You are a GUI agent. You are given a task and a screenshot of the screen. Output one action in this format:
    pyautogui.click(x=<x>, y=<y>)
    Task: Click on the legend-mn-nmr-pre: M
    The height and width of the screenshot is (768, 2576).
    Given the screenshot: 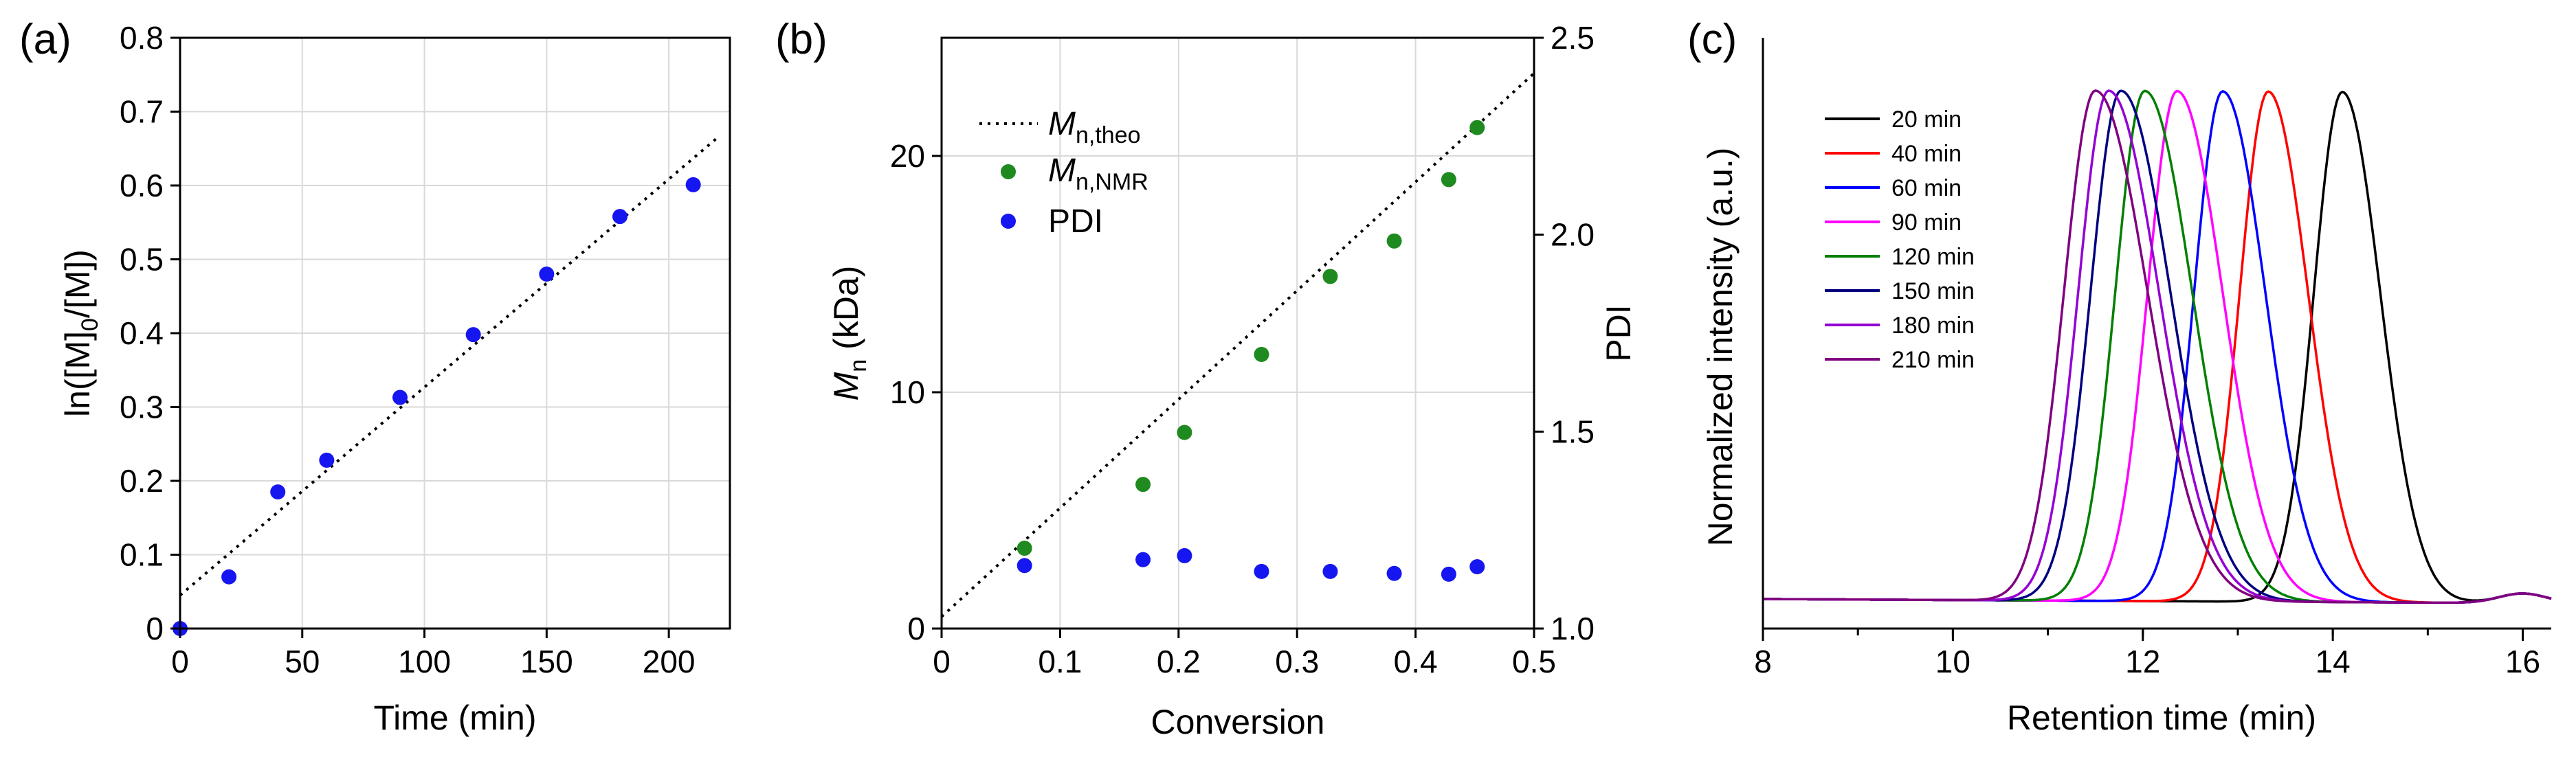 What is the action you would take?
    pyautogui.click(x=1062, y=171)
    